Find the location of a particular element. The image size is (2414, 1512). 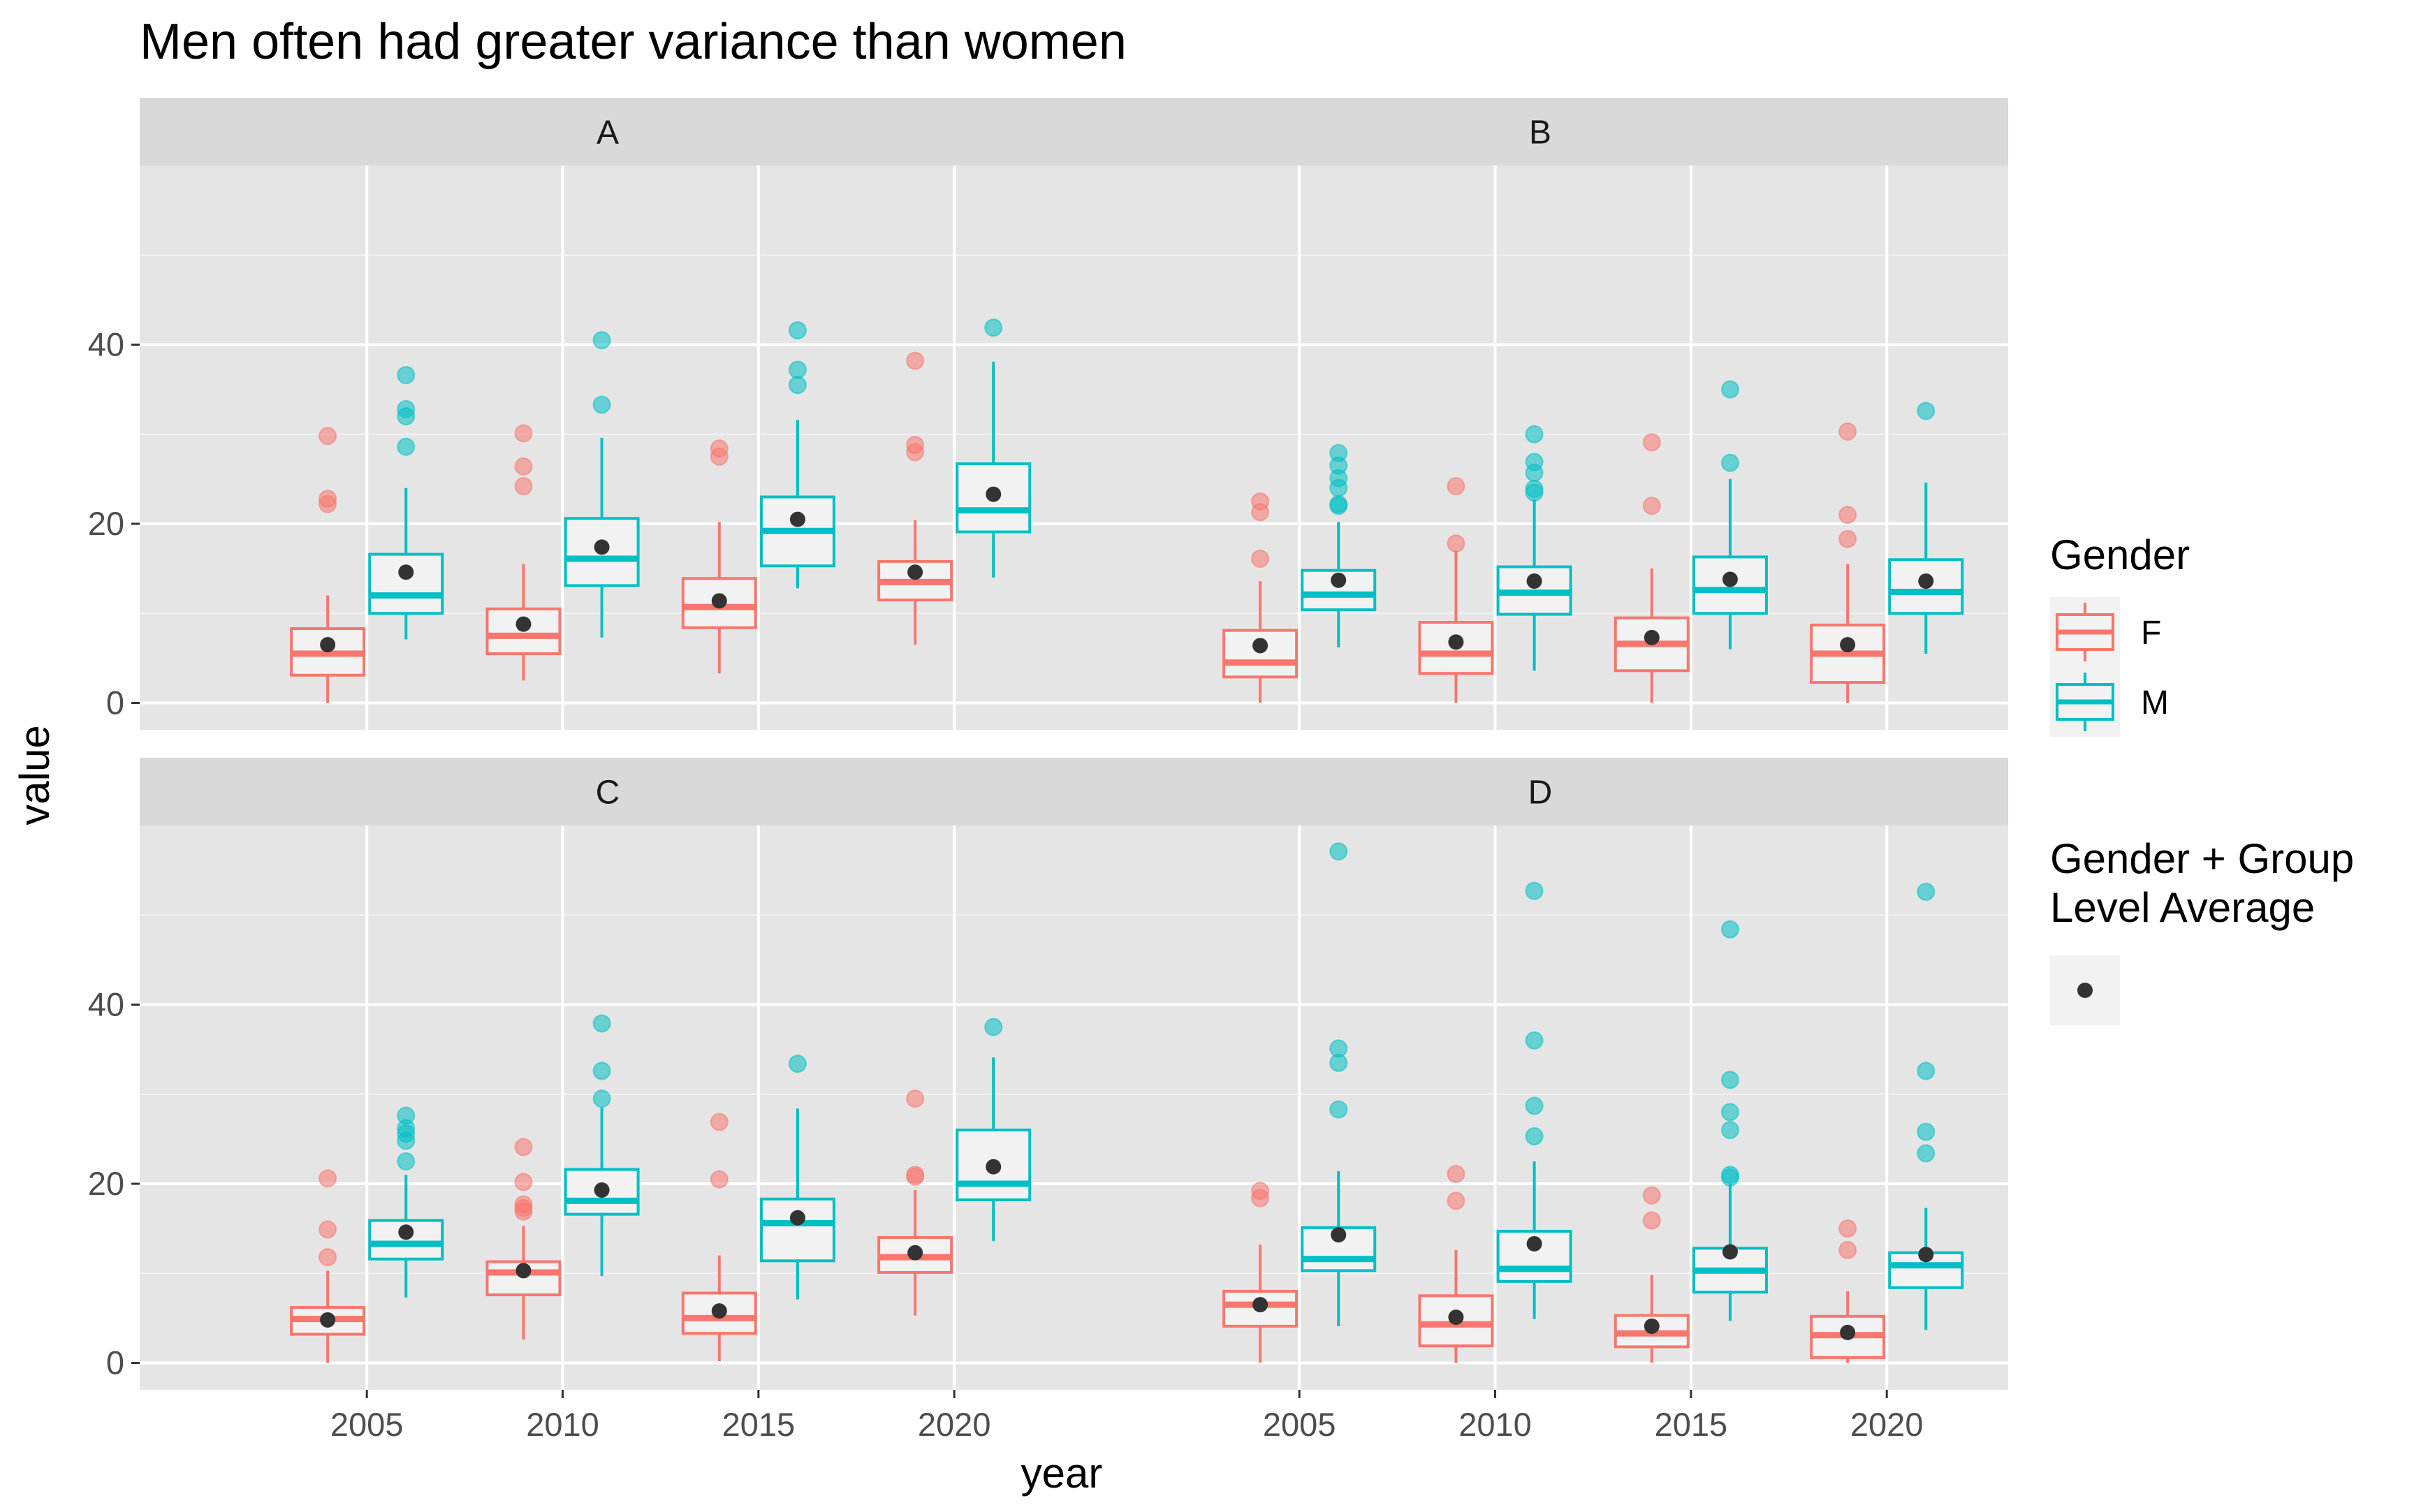

y-tick-label: 40 is located at coordinates (106, 345).